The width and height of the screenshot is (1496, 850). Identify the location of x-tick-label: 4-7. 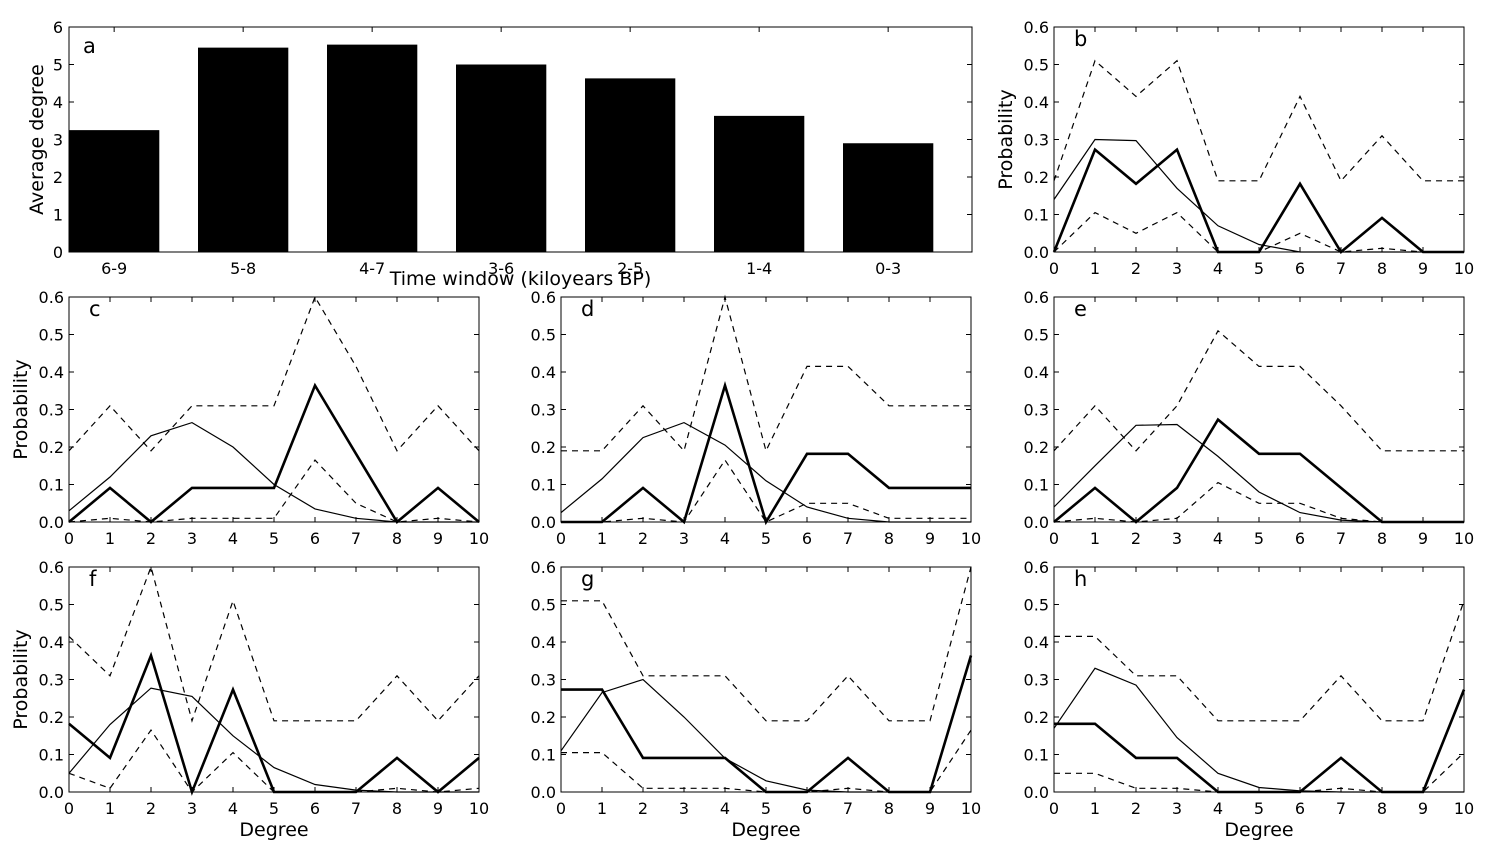
(372, 268).